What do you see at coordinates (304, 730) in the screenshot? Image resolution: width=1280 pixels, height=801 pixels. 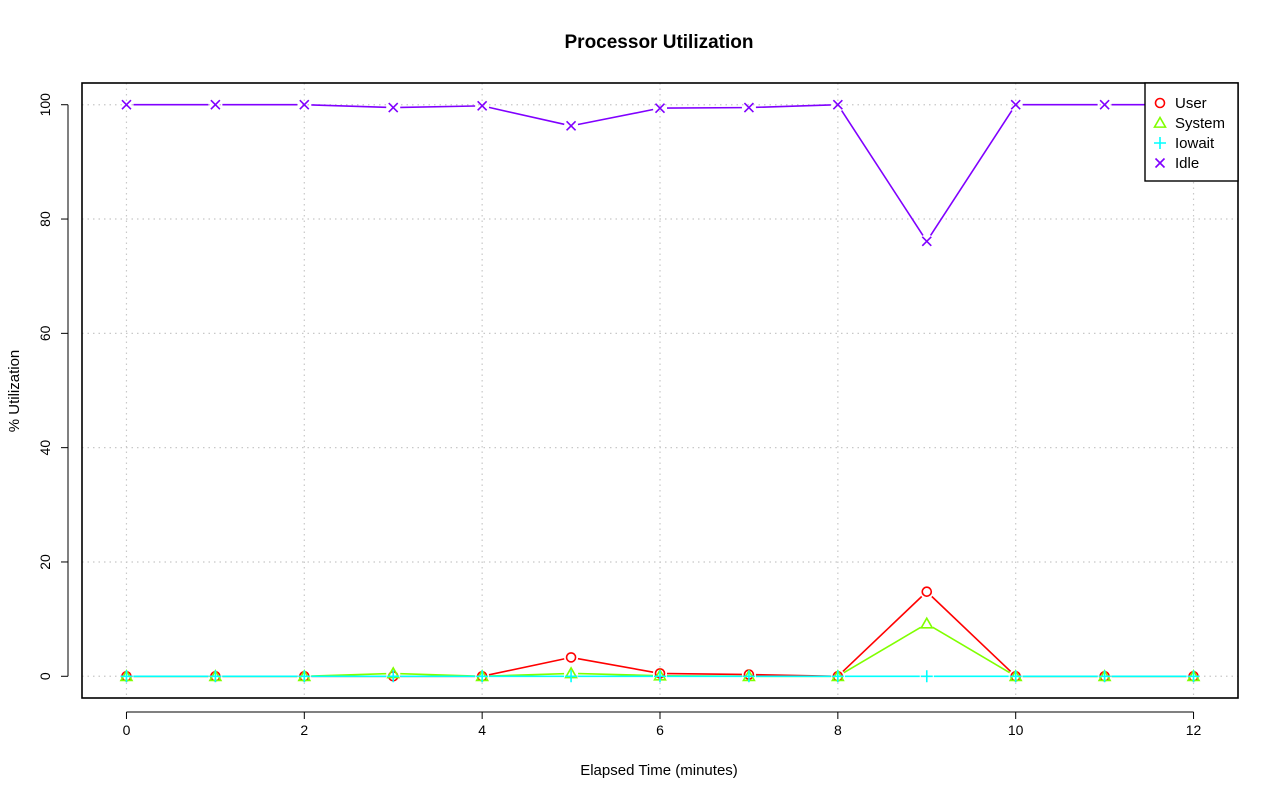 I see `x-tick-label: 2` at bounding box center [304, 730].